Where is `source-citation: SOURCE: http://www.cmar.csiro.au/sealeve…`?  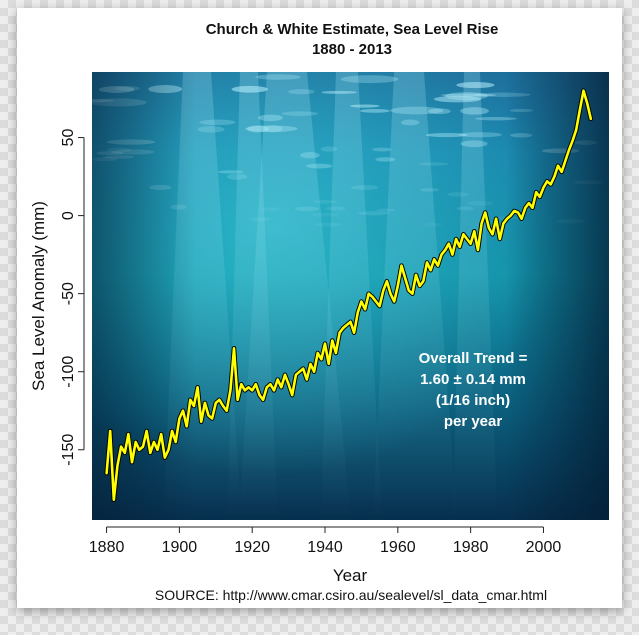 source-citation: SOURCE: http://www.cmar.csiro.au/sealeve… is located at coordinates (351, 595).